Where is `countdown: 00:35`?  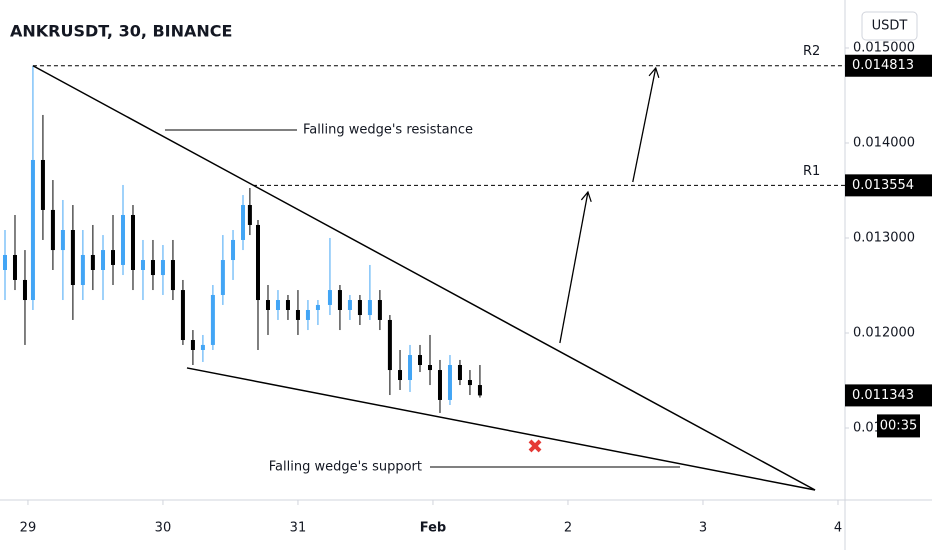 countdown: 00:35 is located at coordinates (898, 425).